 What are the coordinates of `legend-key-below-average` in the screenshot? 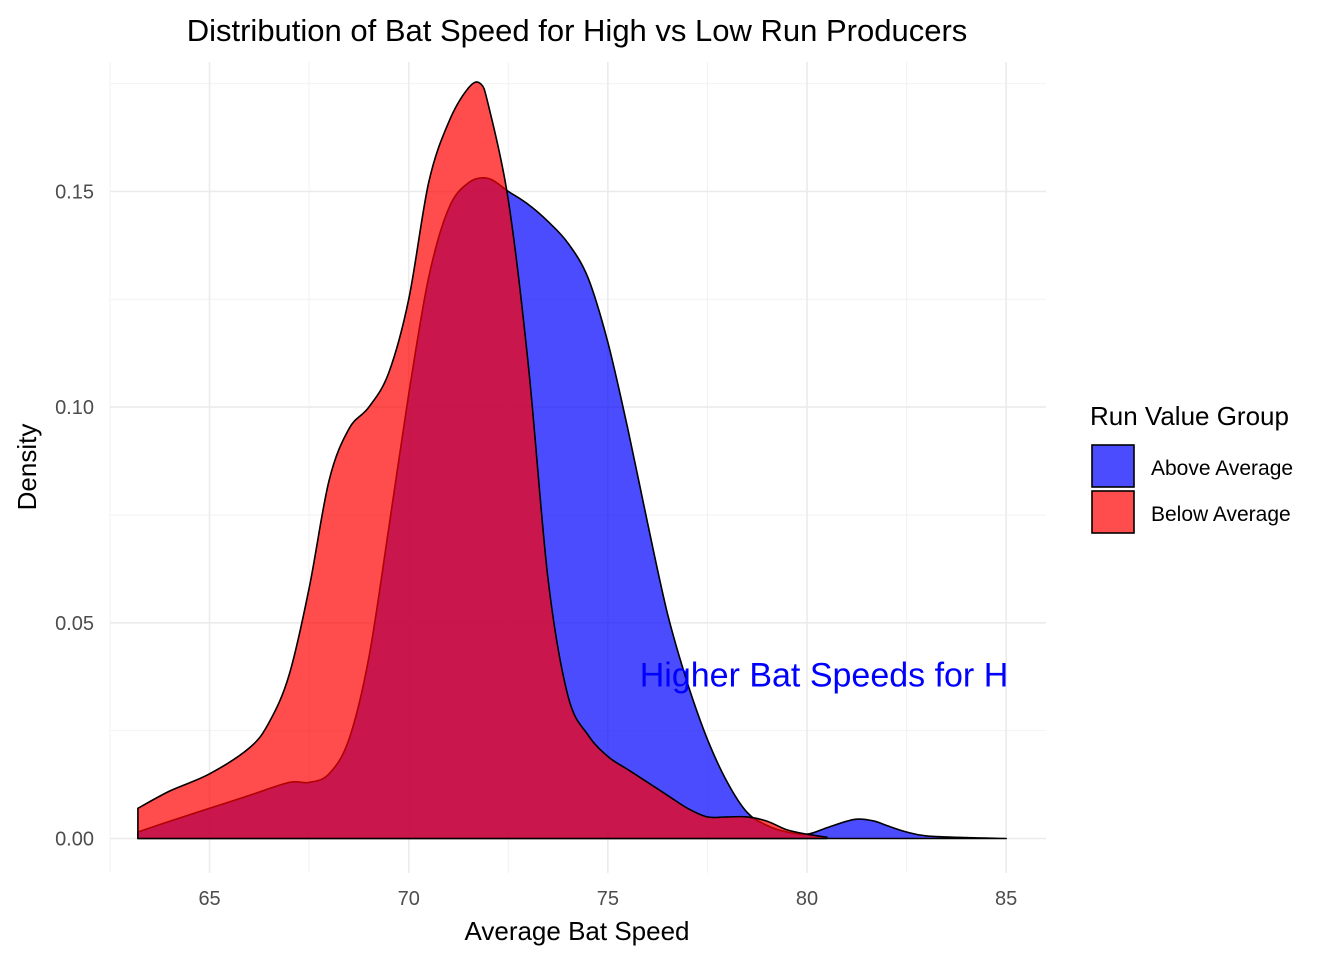 It's located at (1113, 512).